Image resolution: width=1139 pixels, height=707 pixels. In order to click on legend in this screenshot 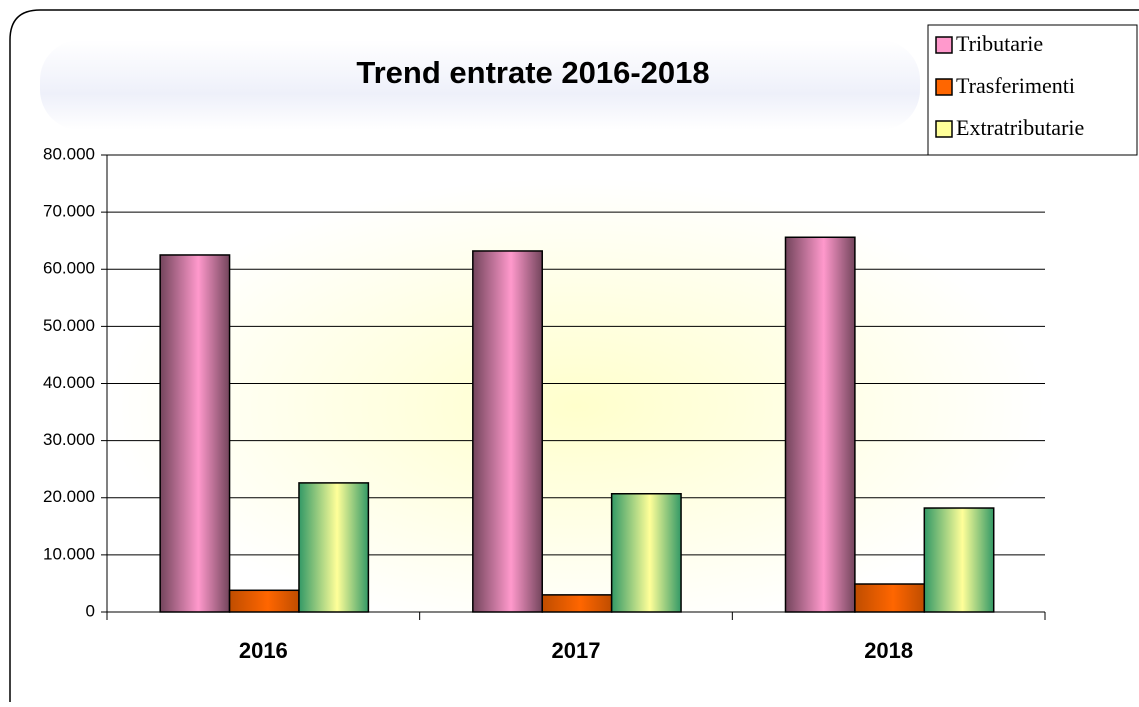, I will do `click(1032, 90)`.